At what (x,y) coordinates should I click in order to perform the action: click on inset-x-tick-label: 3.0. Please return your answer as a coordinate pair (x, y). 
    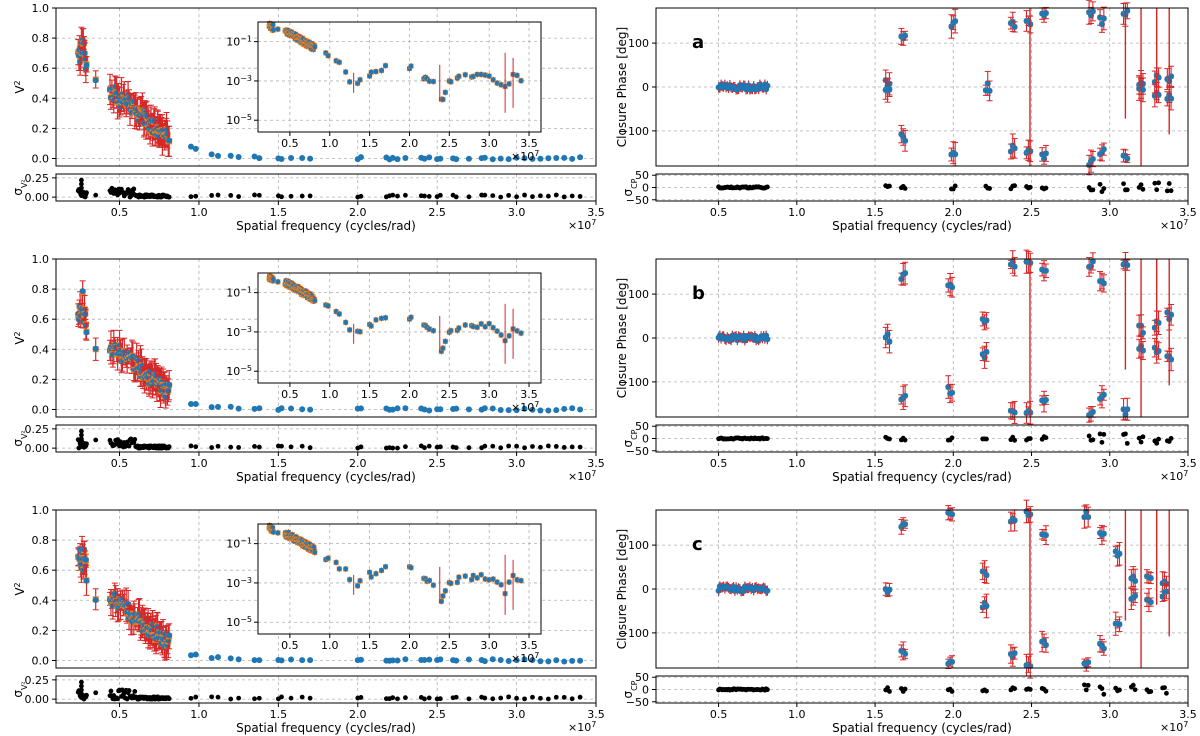
    Looking at the image, I should click on (489, 394).